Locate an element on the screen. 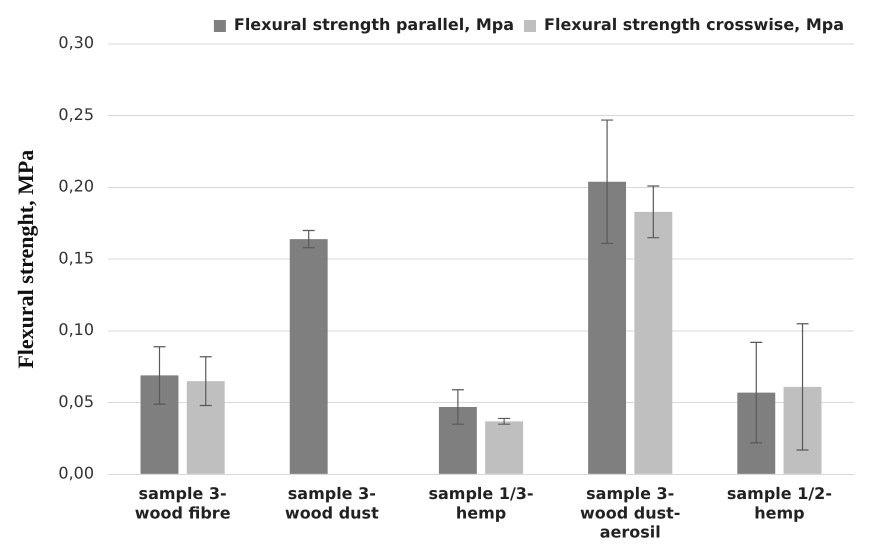 The width and height of the screenshot is (874, 546). x-tick-label: sample 3-wood dust-aerosil is located at coordinates (630, 513).